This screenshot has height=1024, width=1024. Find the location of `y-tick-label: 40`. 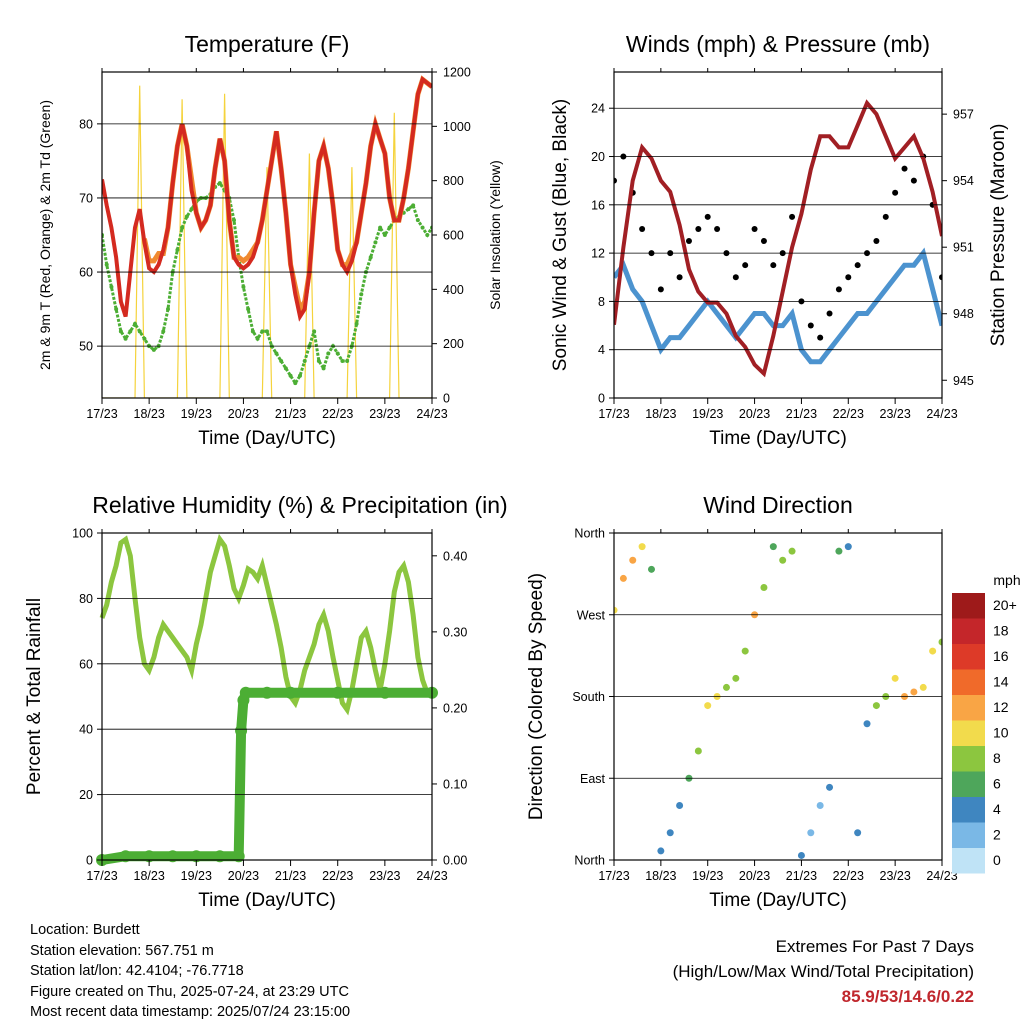

y-tick-label: 40 is located at coordinates (86, 730).